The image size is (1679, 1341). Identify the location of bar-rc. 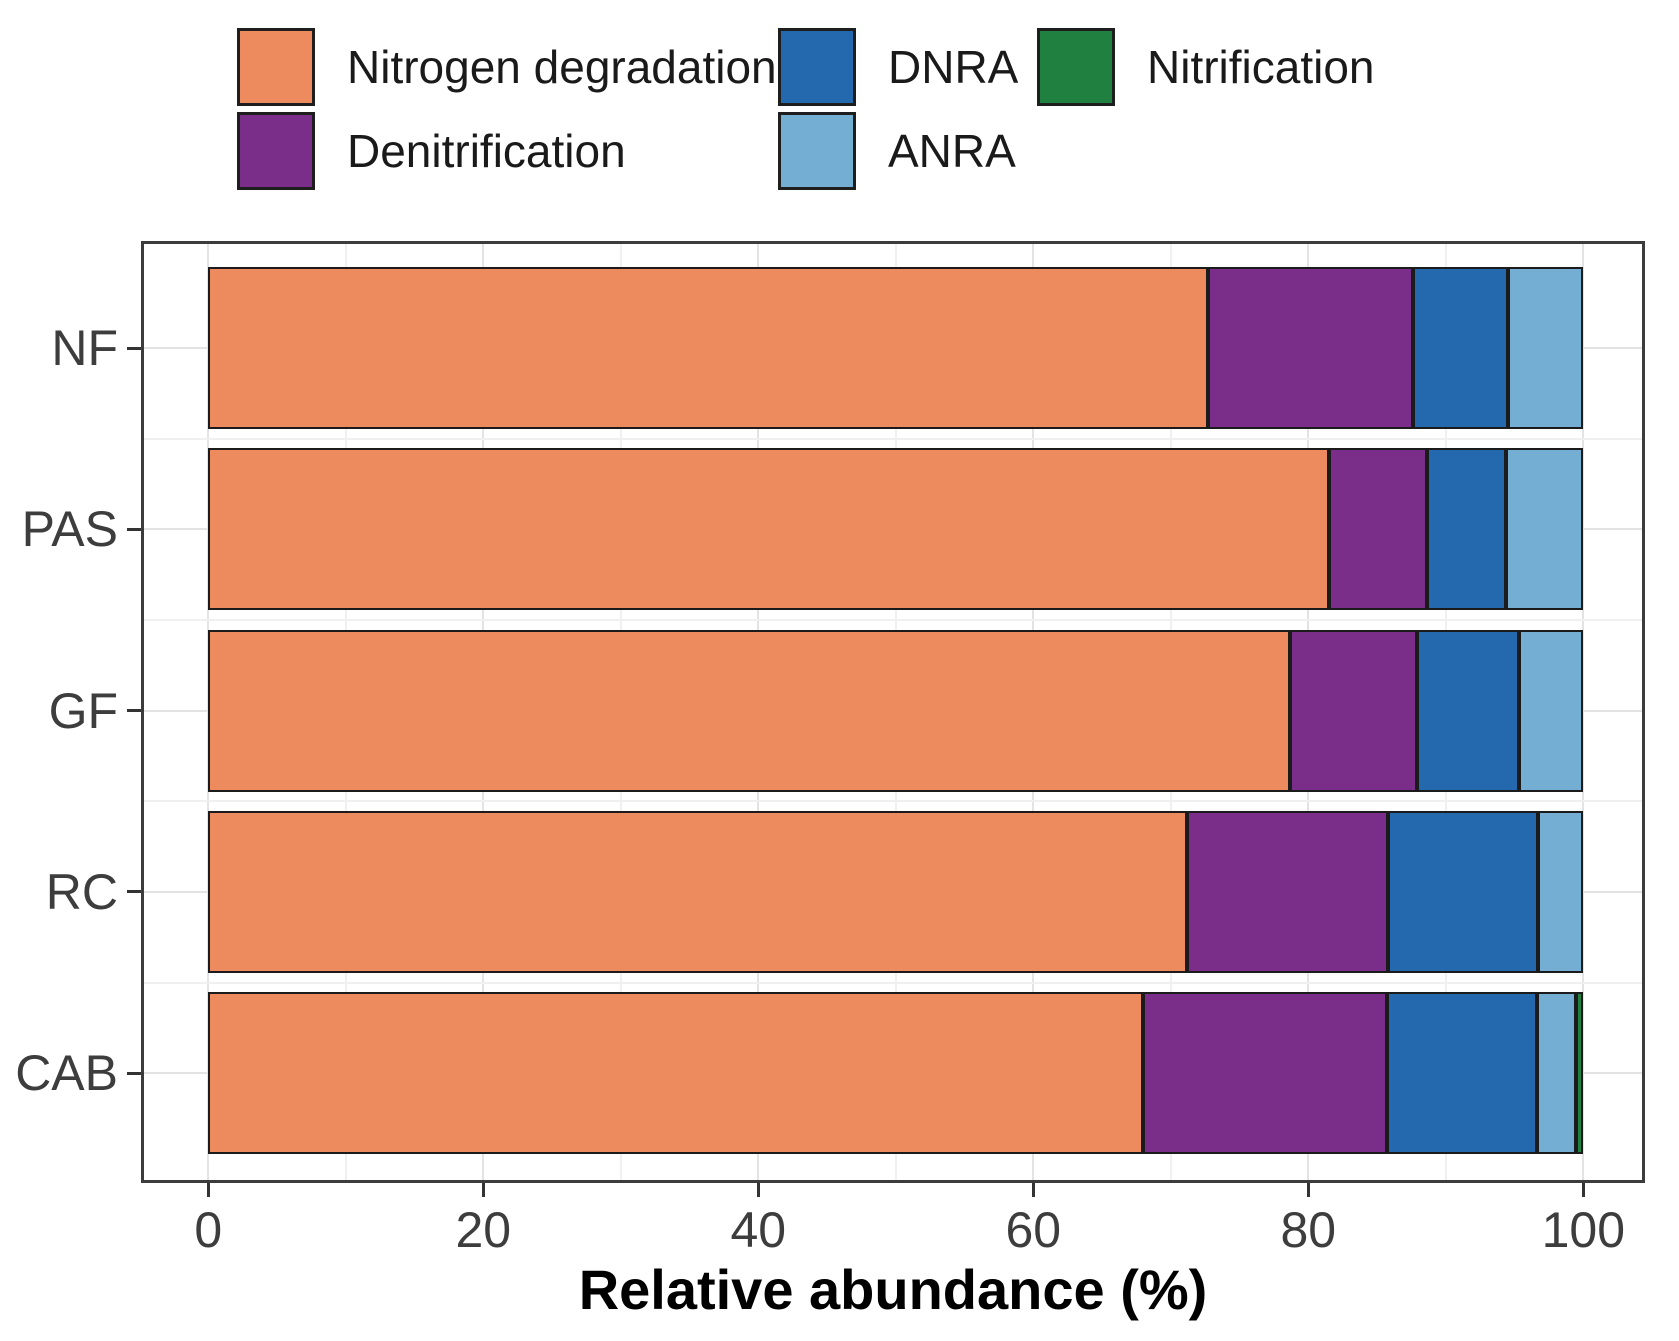
(896, 891).